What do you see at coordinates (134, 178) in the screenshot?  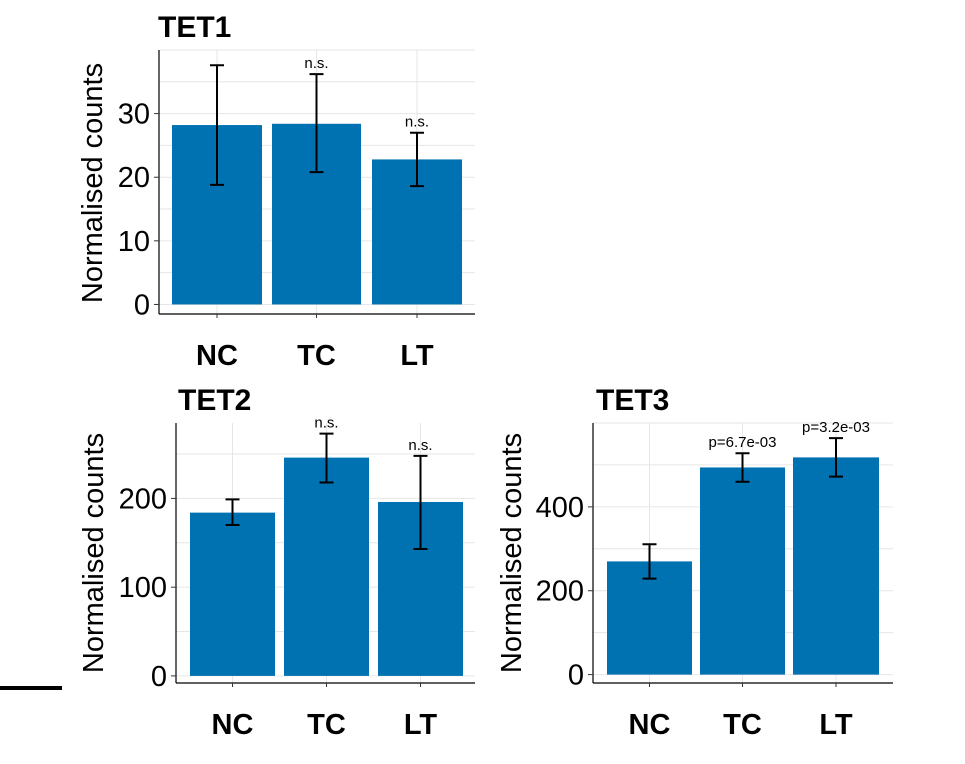 I see `y-tick-label: 20` at bounding box center [134, 178].